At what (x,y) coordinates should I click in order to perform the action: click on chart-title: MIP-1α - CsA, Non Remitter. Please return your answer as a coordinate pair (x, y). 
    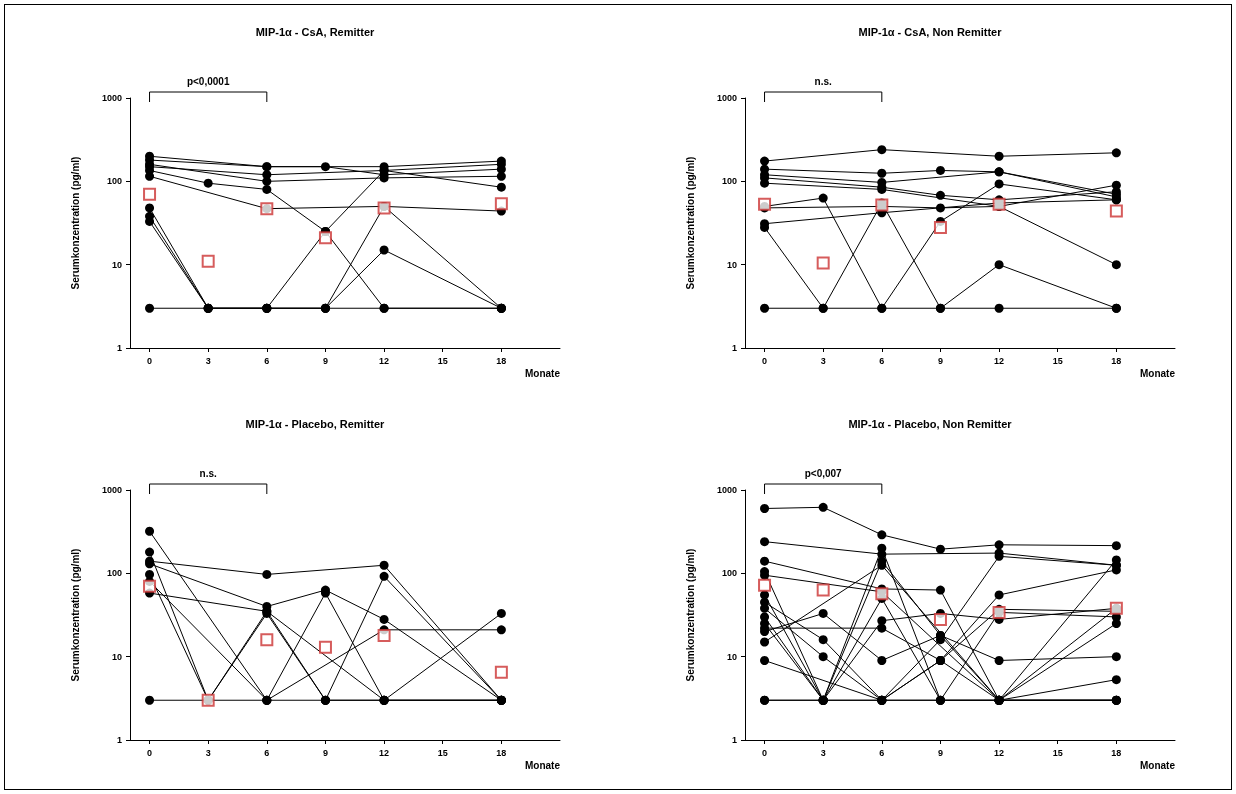
    Looking at the image, I should click on (930, 31).